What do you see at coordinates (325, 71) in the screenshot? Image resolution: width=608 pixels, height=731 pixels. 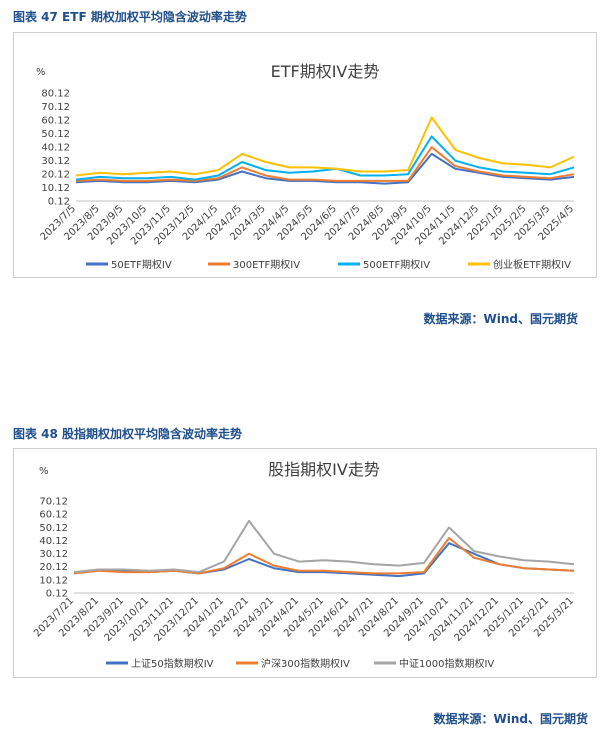 I see `chart-title: ETF期权IV走势` at bounding box center [325, 71].